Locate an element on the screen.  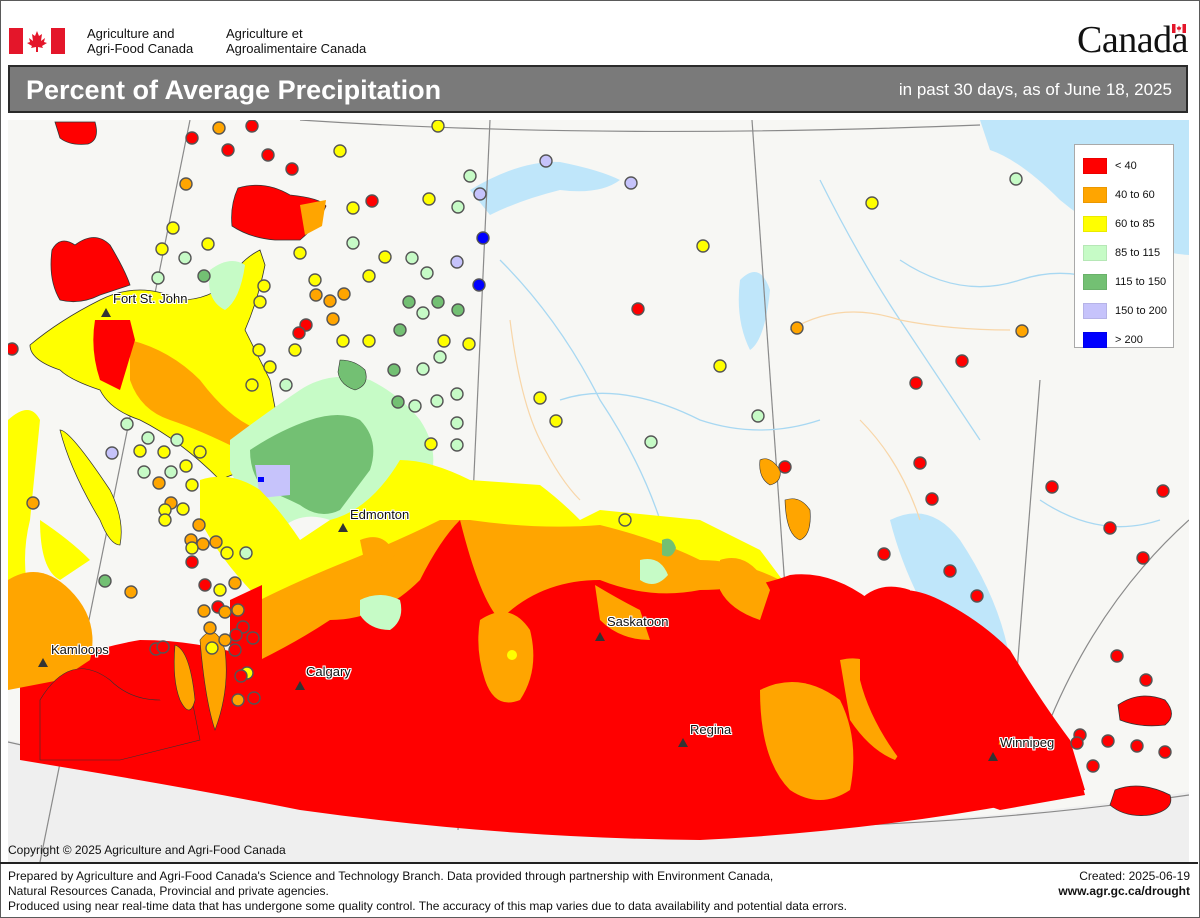
legend-label: > 200 is located at coordinates (1129, 339).